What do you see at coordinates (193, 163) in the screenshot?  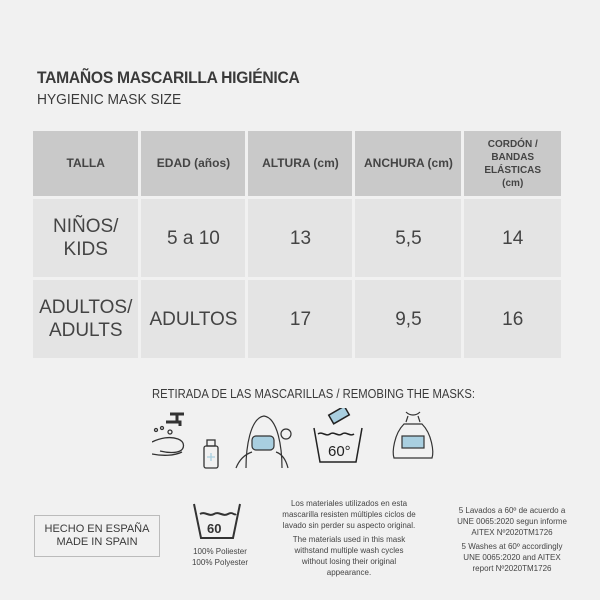 I see `header-edad: EDAD (años)` at bounding box center [193, 163].